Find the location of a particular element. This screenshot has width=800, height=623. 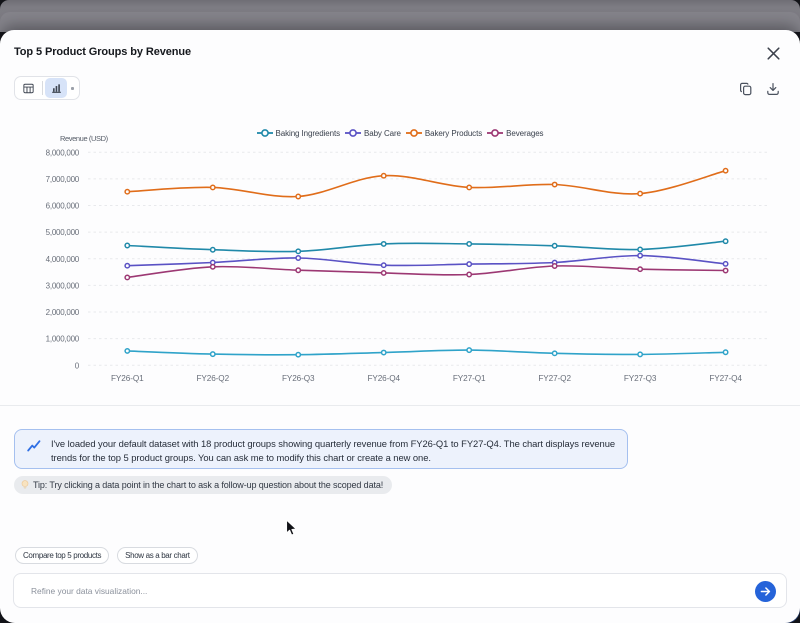

download-button is located at coordinates (773, 89).